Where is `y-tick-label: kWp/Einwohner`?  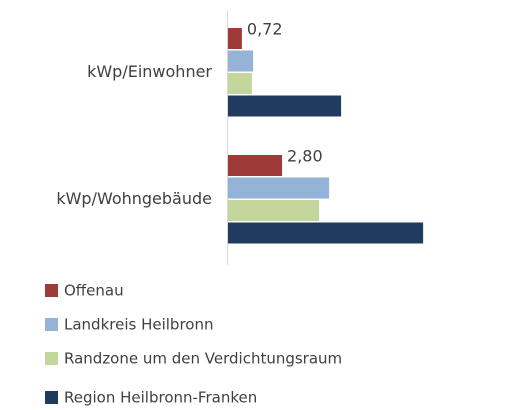 y-tick-label: kWp/Einwohner is located at coordinates (149, 71).